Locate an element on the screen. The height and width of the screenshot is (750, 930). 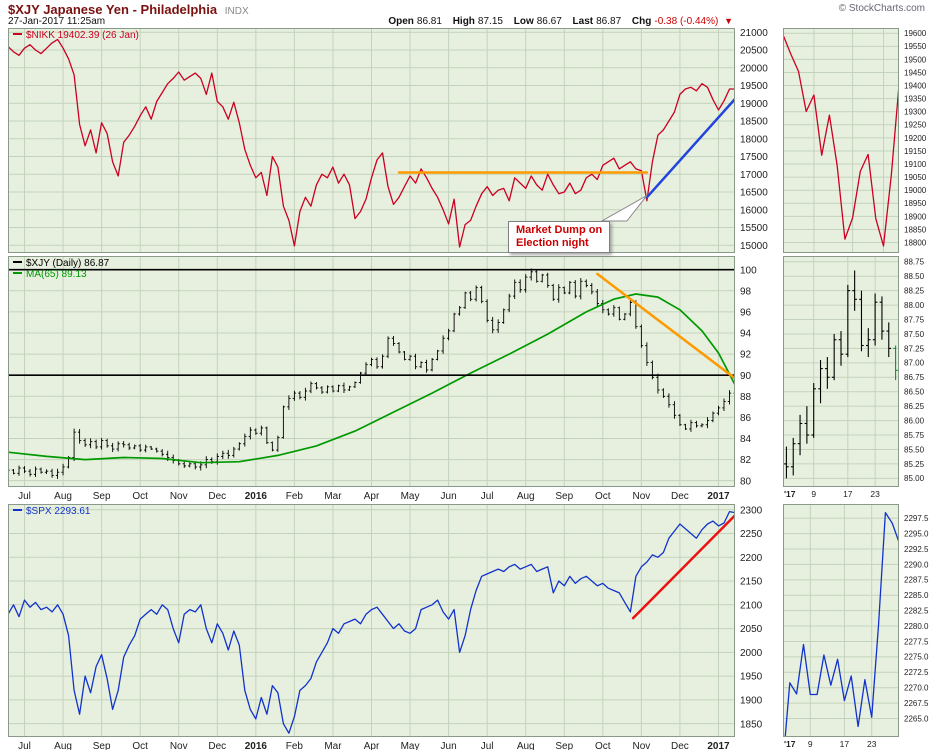
svg-text: 18800 is located at coordinates (915, 242).